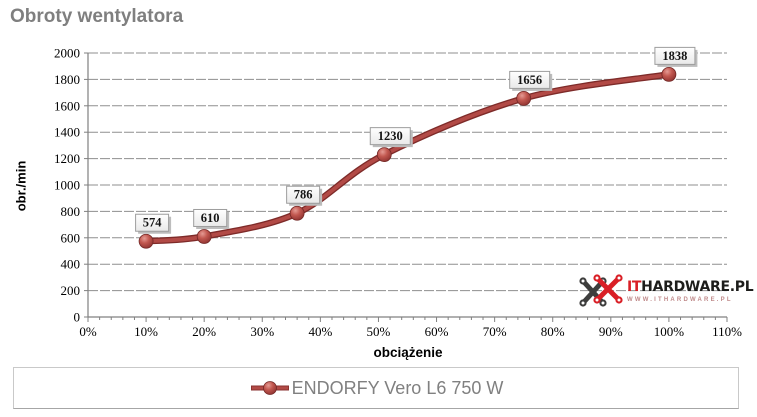  What do you see at coordinates (71, 290) in the screenshot?
I see `y-tick-label: 200` at bounding box center [71, 290].